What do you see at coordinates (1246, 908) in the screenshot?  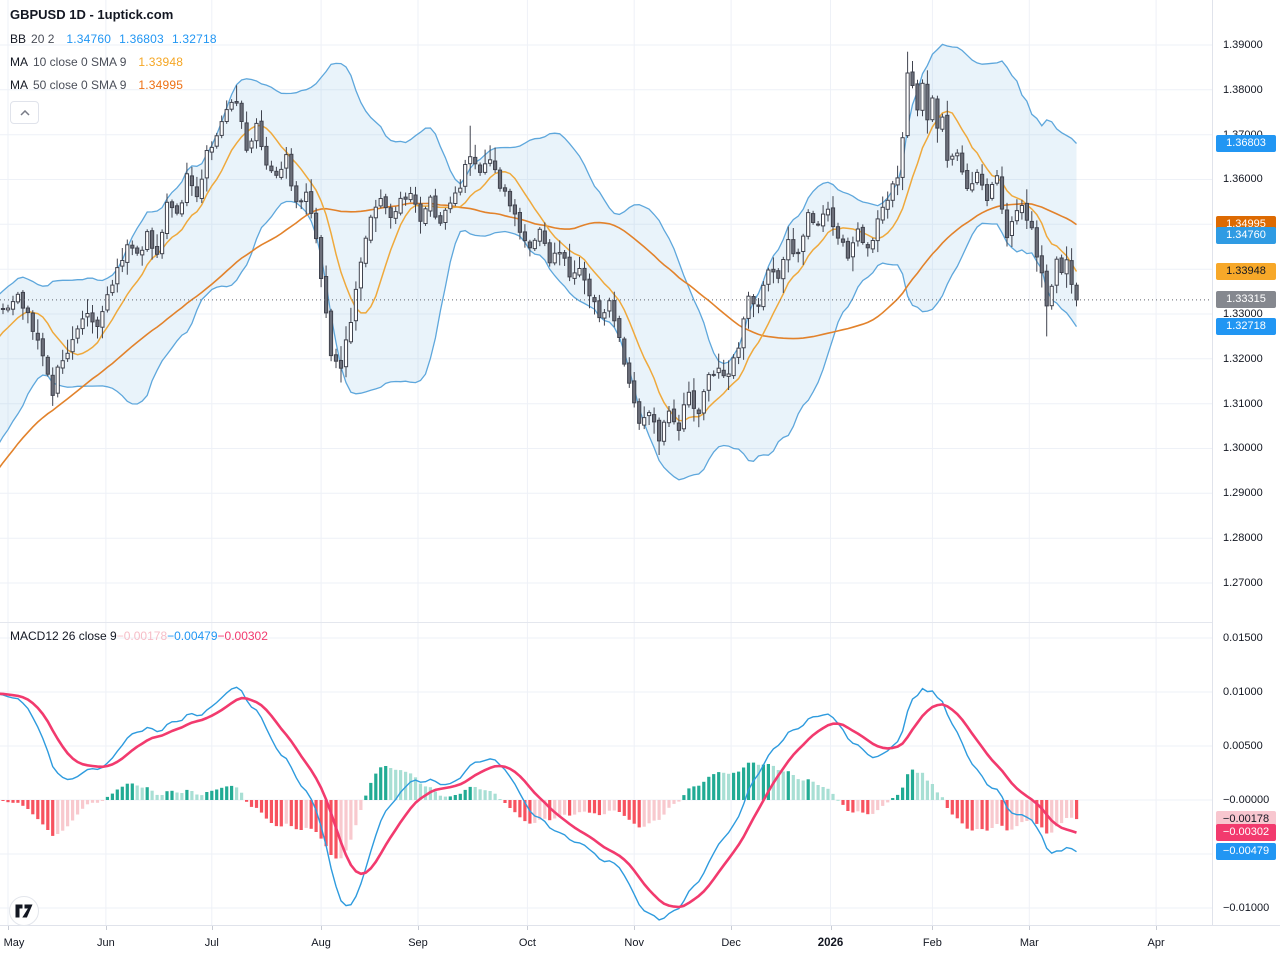 I see `macd-tick-label: −0.01000` at bounding box center [1246, 908].